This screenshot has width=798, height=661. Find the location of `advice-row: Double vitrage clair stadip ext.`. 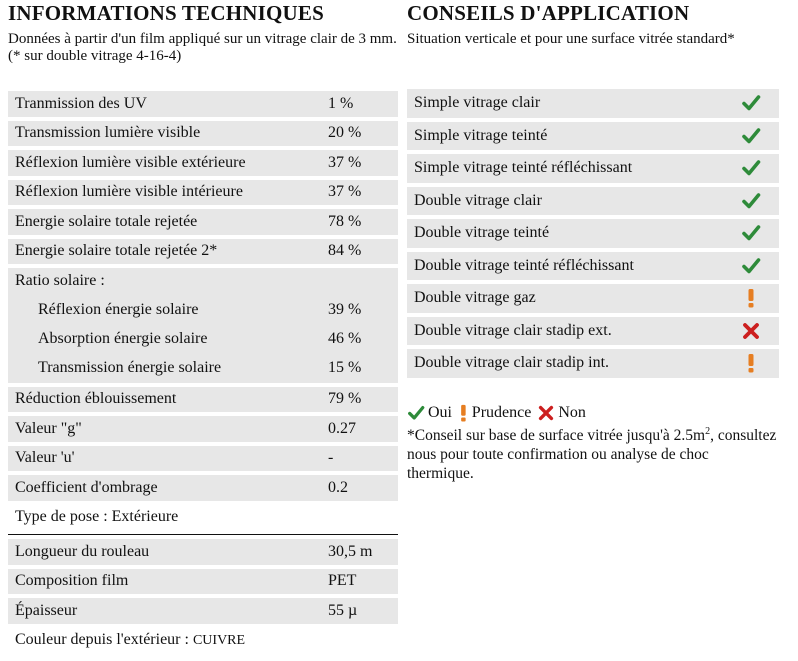

advice-row: Double vitrage clair stadip ext. is located at coordinates (593, 330).